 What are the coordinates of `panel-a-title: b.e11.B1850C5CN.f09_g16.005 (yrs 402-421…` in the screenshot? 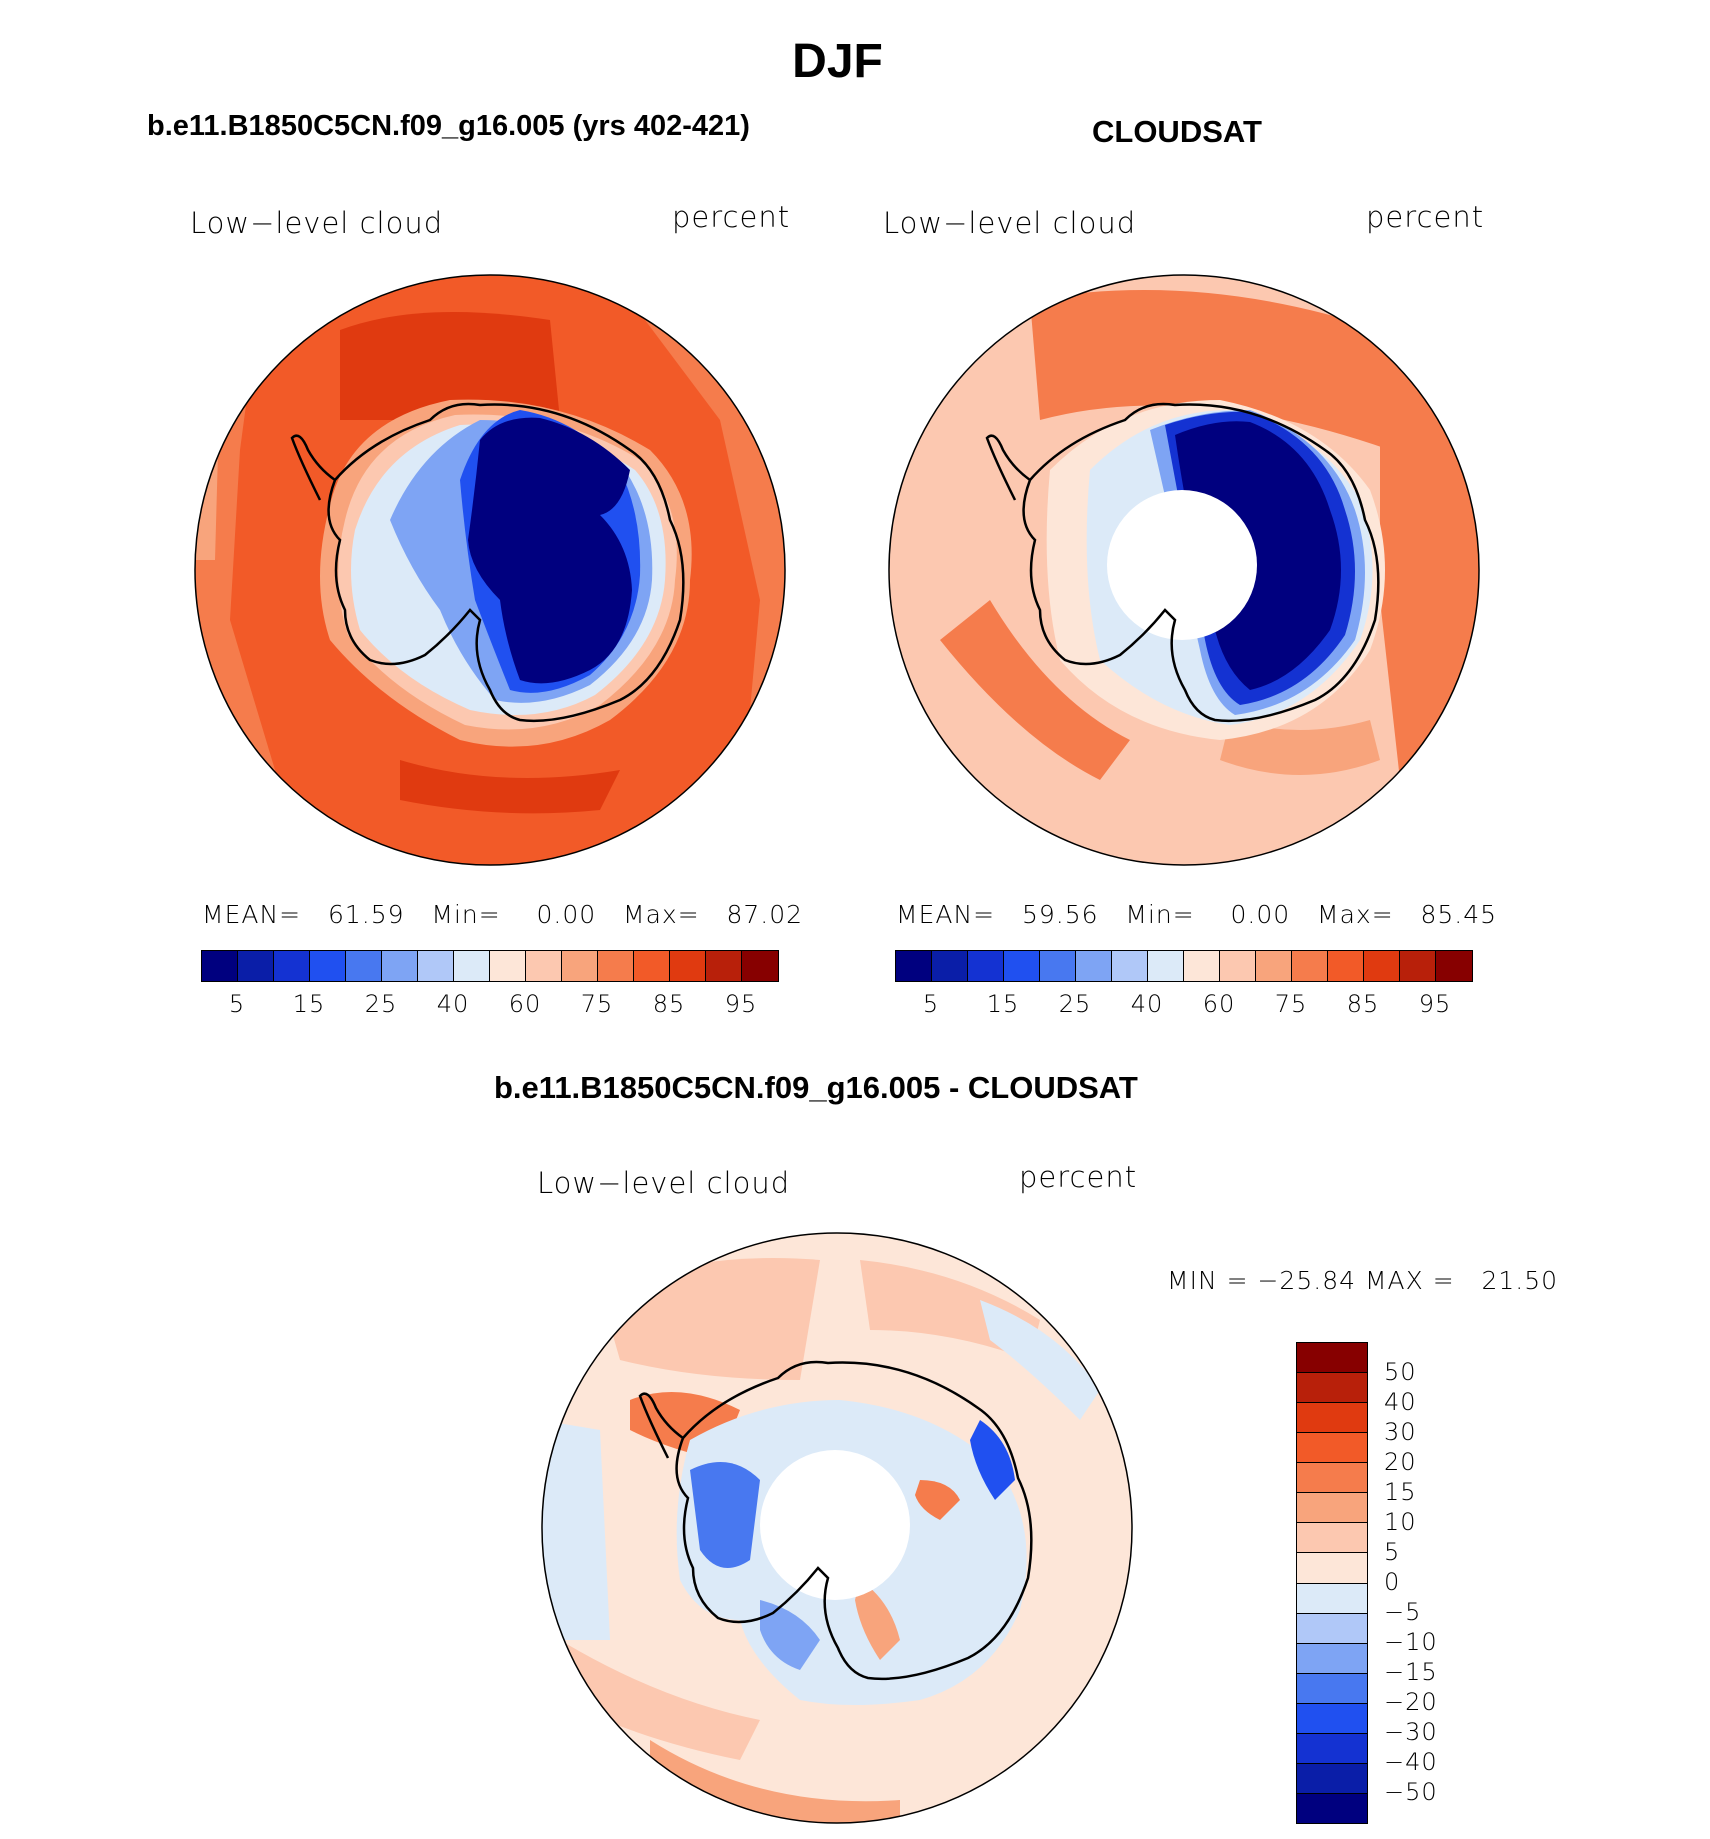 It's located at (448, 126).